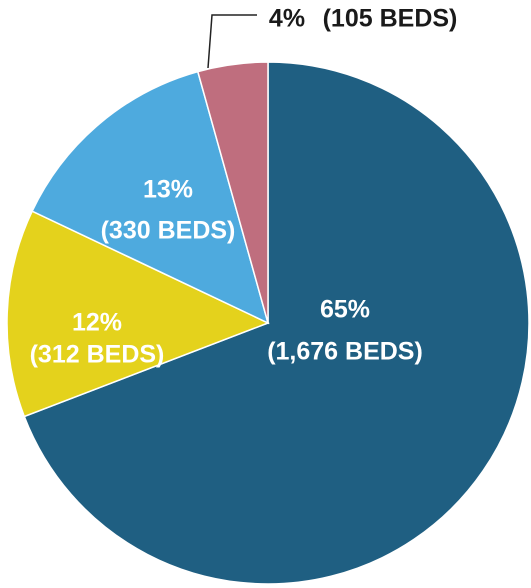  I want to click on value-label: (105 BEDS), so click(390, 19).